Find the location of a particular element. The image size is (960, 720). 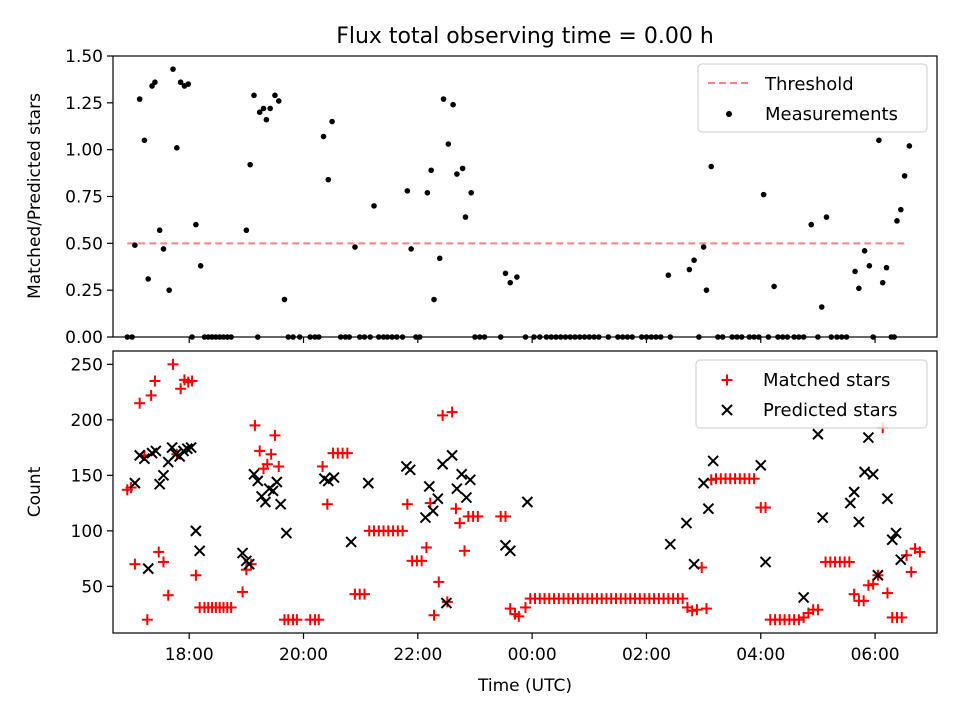

bottom-legend-box is located at coordinates (811, 394).